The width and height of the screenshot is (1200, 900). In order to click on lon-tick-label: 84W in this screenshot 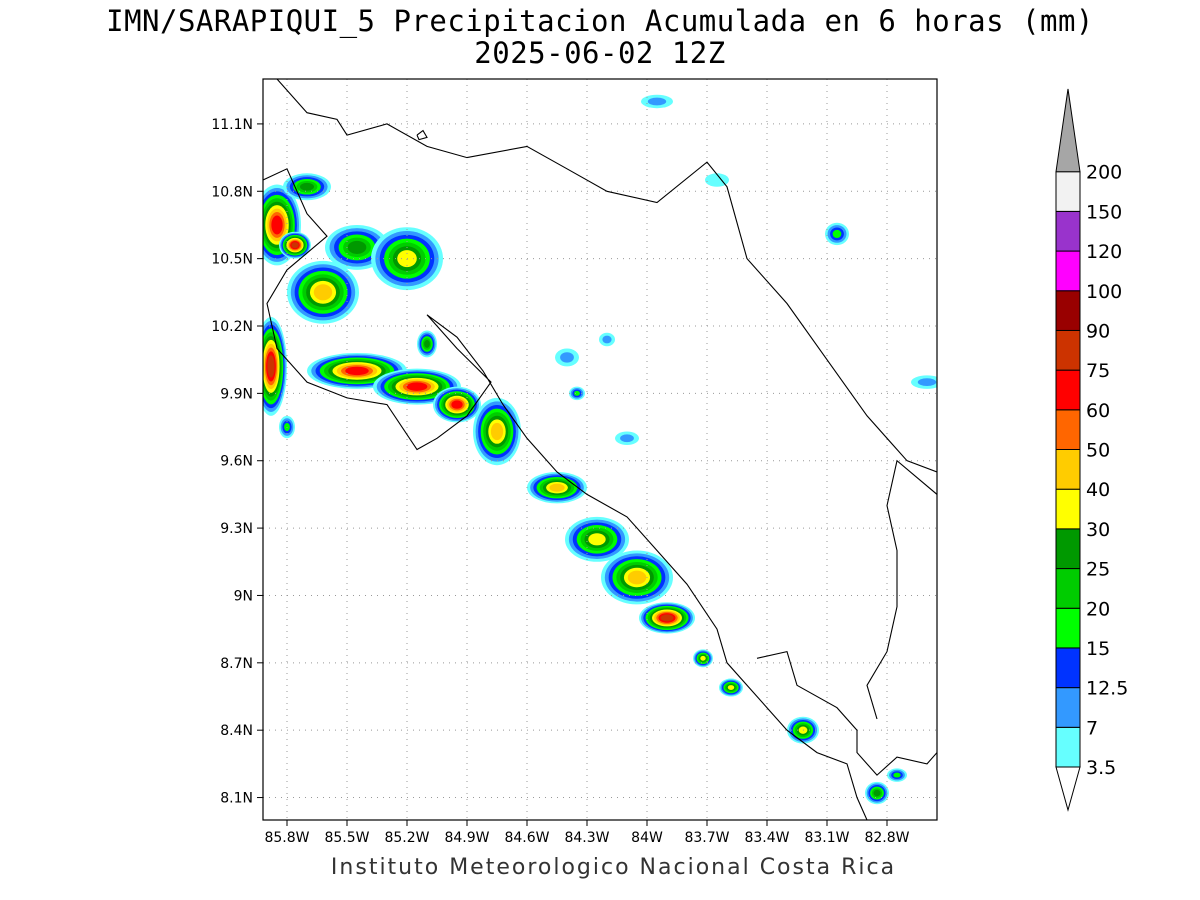, I will do `click(647, 838)`.